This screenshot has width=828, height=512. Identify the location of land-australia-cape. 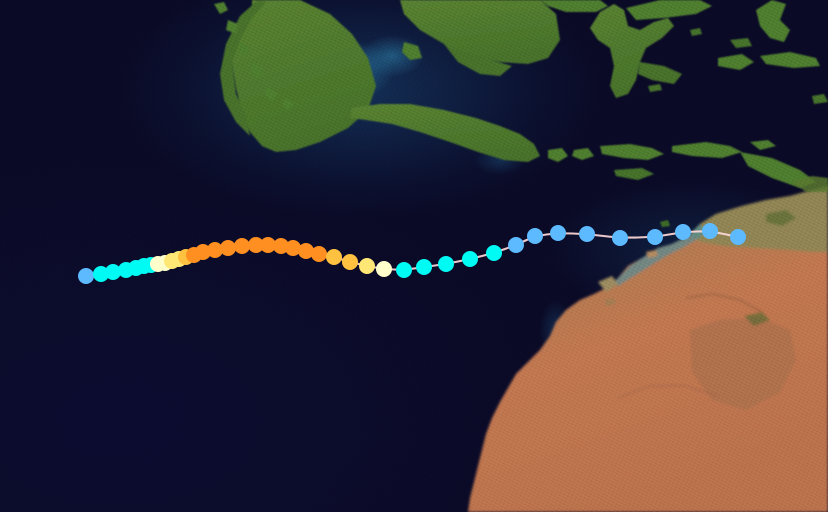
(608, 284).